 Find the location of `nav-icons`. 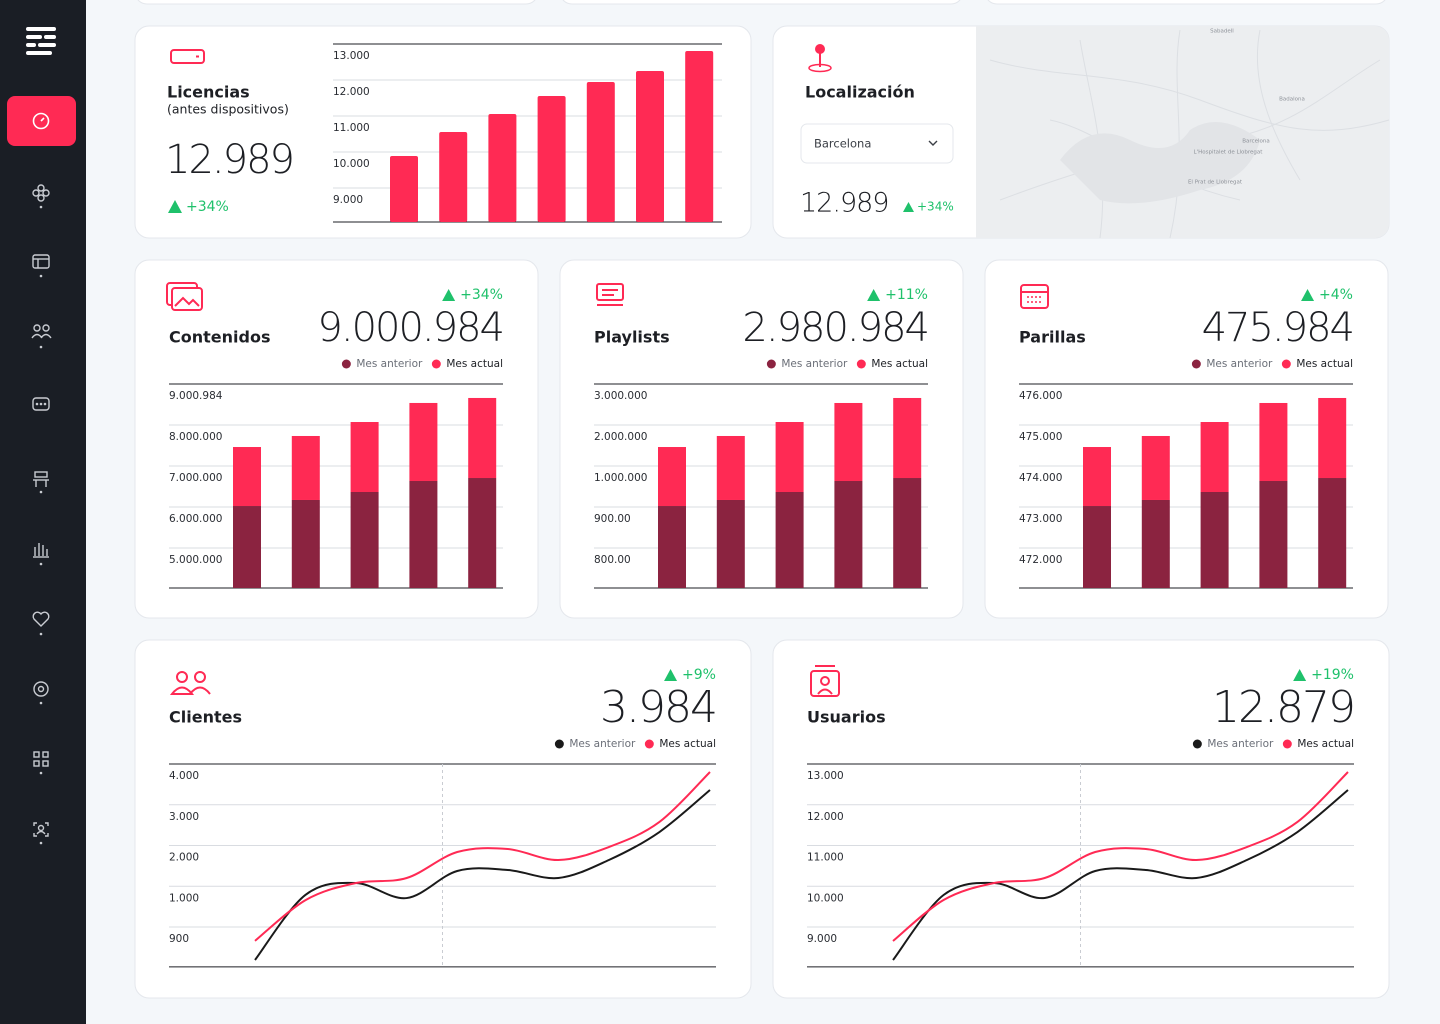

nav-icons is located at coordinates (41, 510).